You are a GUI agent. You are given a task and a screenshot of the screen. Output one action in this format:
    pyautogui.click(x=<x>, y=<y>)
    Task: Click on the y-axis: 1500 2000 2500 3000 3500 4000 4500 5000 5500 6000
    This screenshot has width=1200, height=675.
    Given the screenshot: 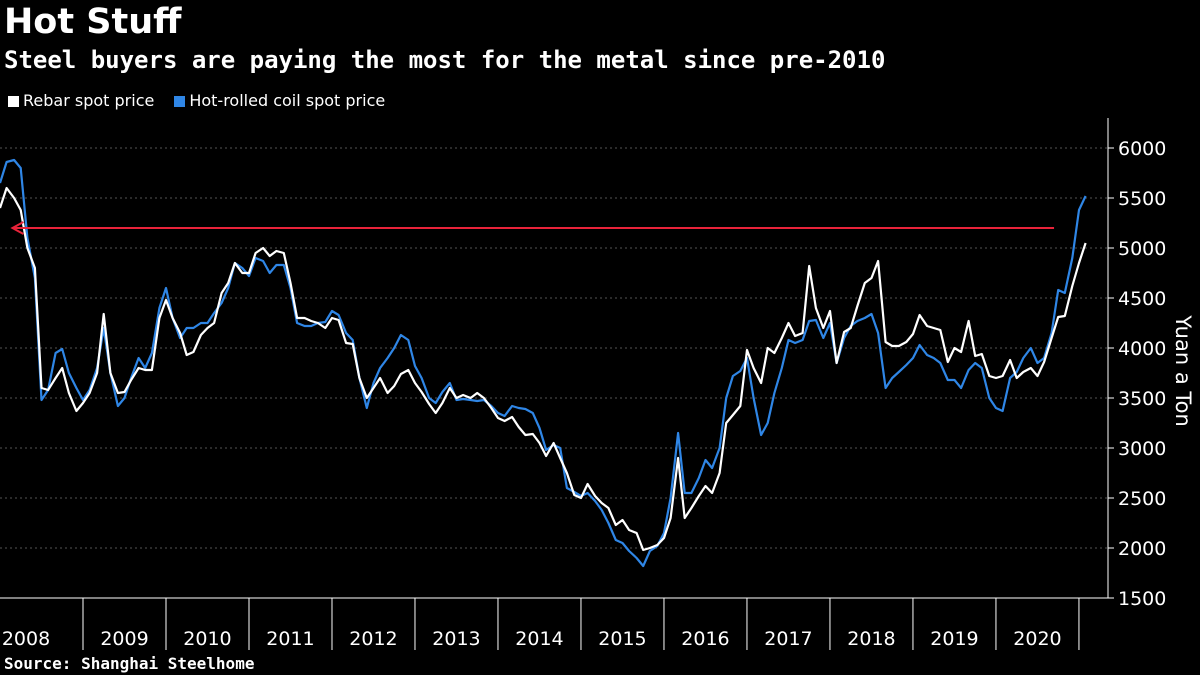 What is the action you would take?
    pyautogui.click(x=1136, y=364)
    